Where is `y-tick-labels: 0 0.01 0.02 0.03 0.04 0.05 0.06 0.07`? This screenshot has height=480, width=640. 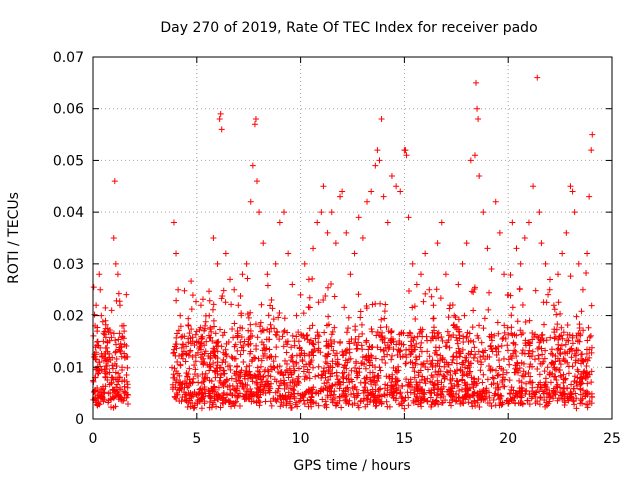 y-tick-labels: 0 0.01 0.02 0.03 0.04 0.05 0.06 0.07 is located at coordinates (68, 239).